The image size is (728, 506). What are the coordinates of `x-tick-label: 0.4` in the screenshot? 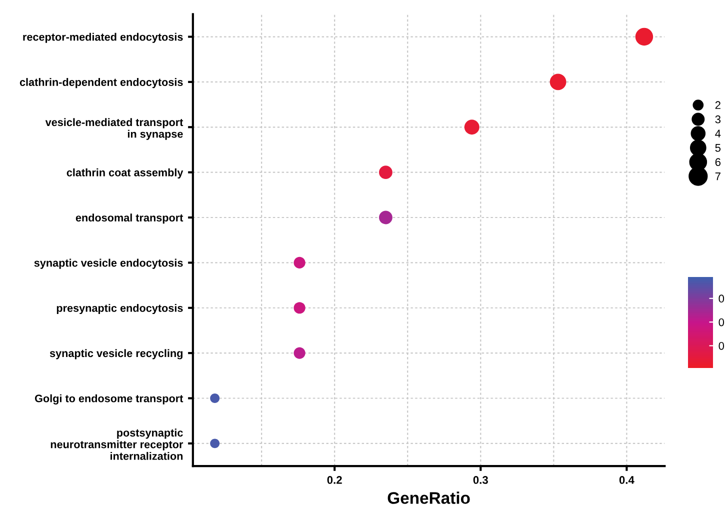 It's located at (626, 480).